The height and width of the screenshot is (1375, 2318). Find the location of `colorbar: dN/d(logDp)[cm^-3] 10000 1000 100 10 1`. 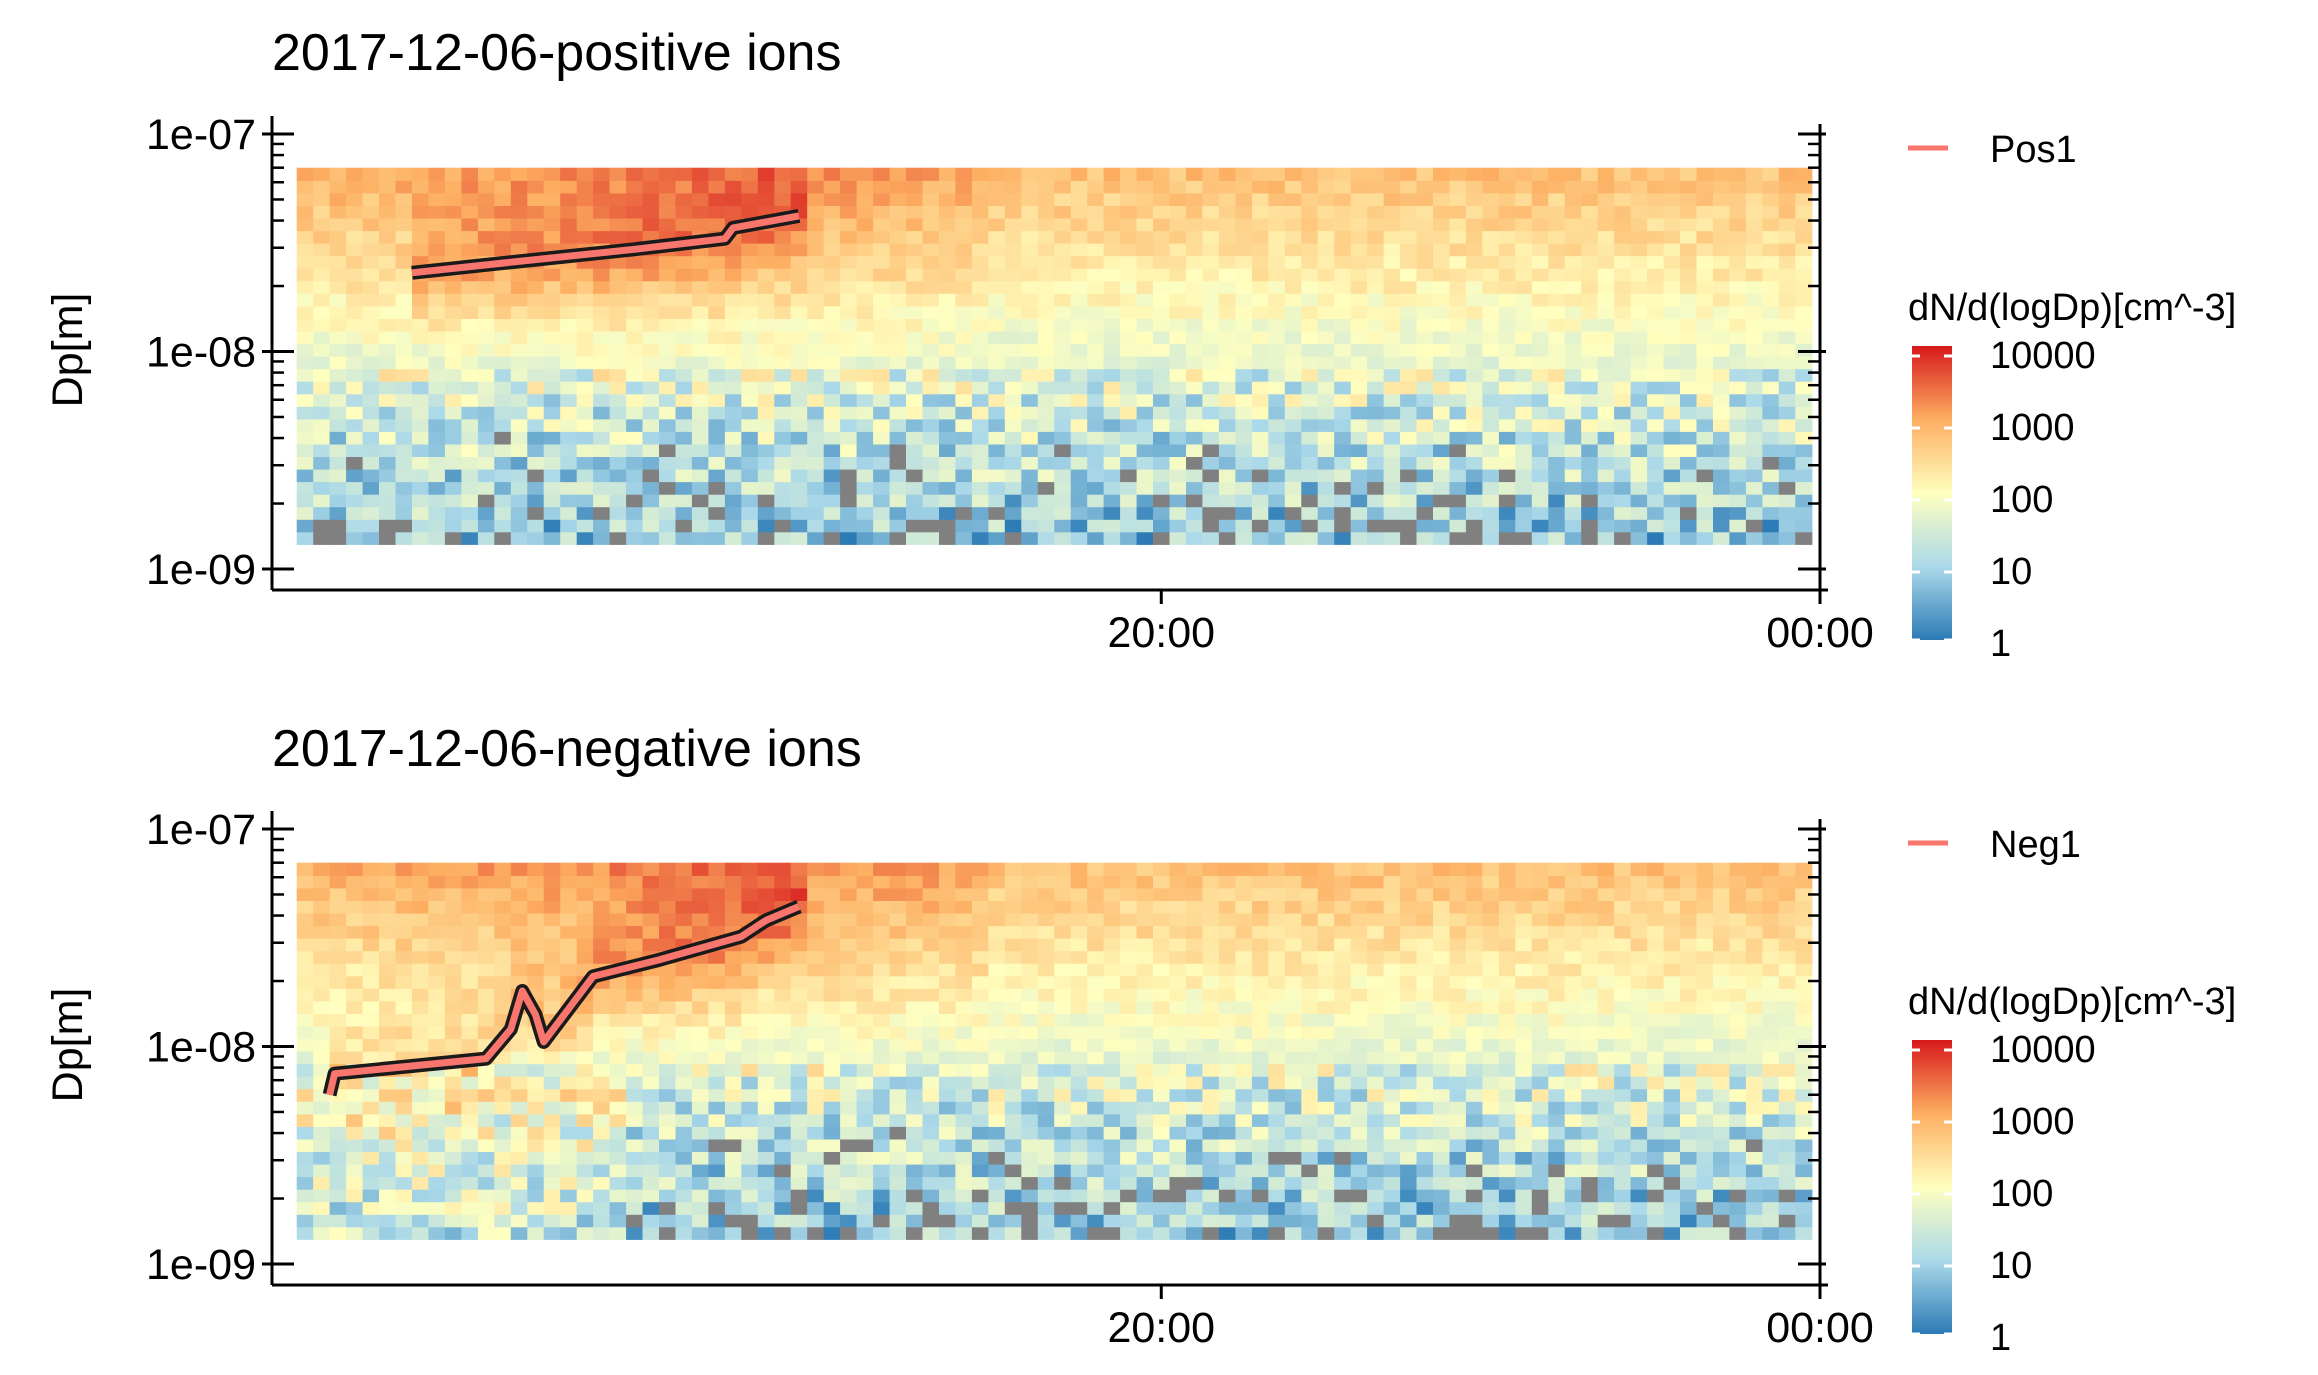

colorbar: dN/d(logDp)[cm^-3] 10000 1000 100 10 1 is located at coordinates (2072, 476).